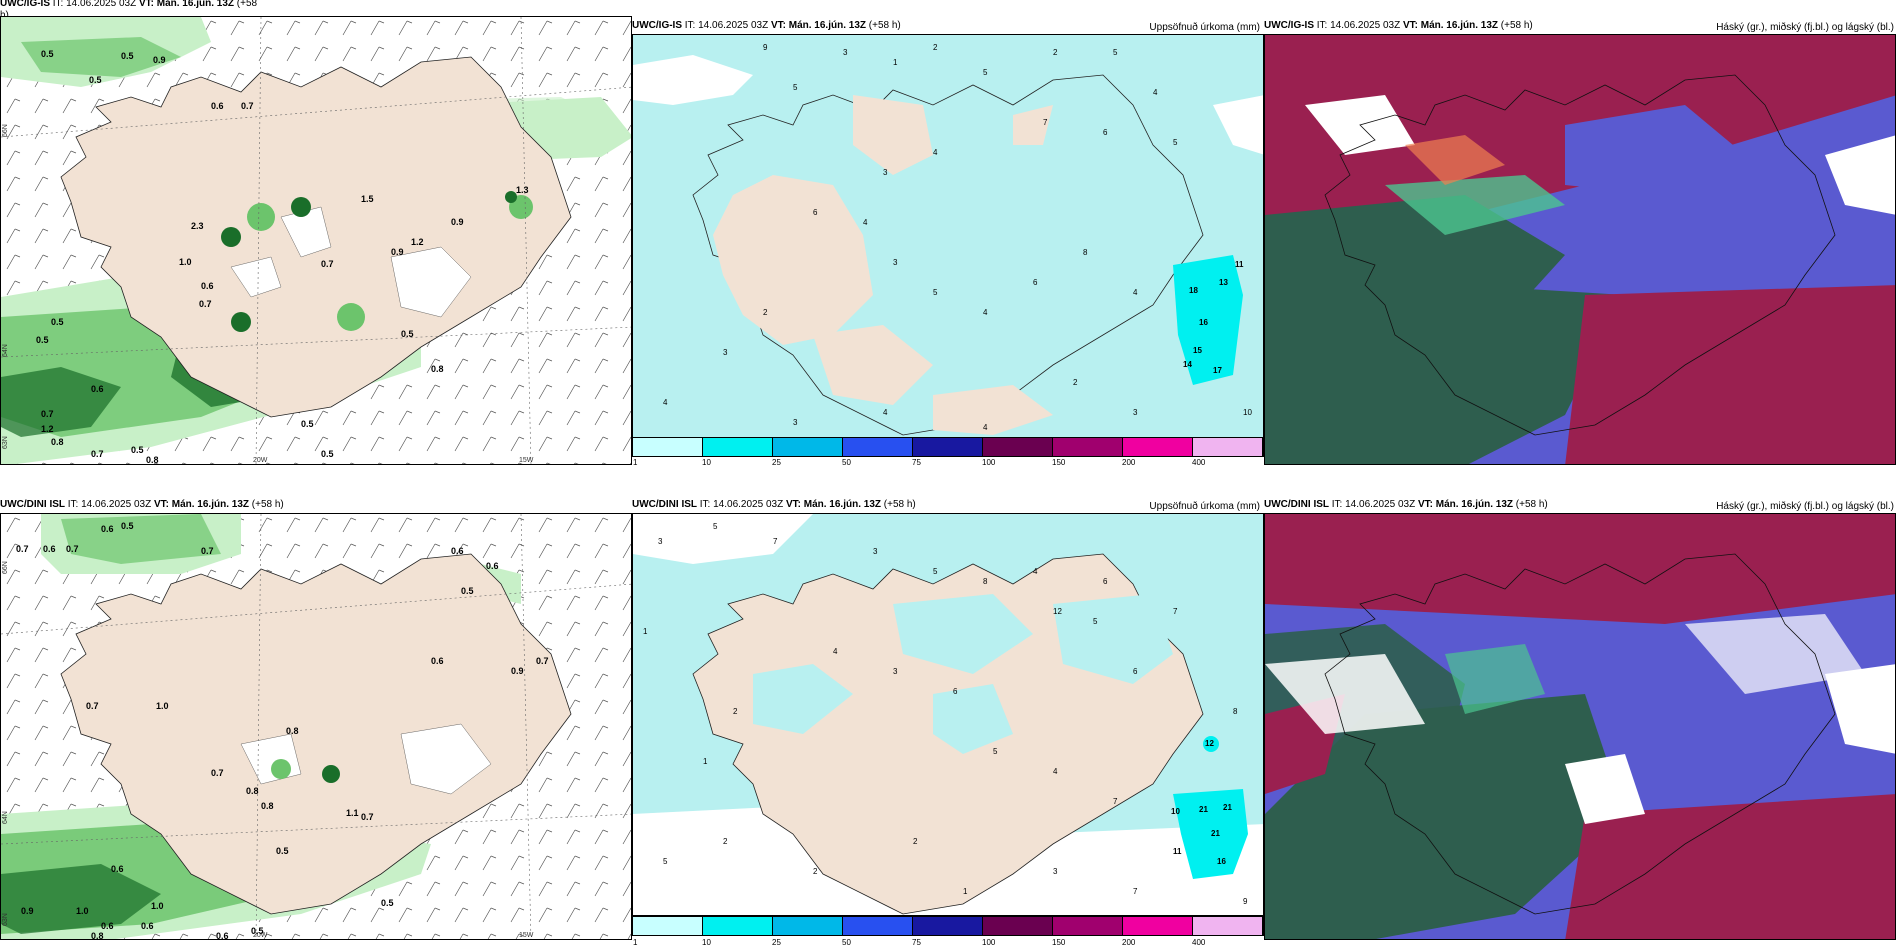  I want to click on map-area, so click(1580, 726).